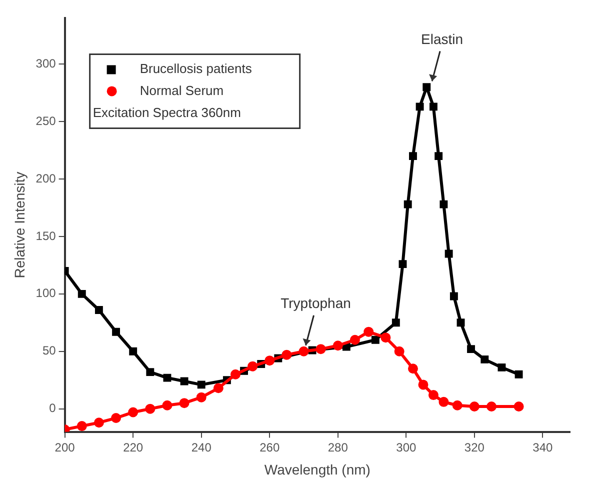 Image resolution: width=592 pixels, height=491 pixels. What do you see at coordinates (46, 293) in the screenshot?
I see `y-tick-label: 100` at bounding box center [46, 293].